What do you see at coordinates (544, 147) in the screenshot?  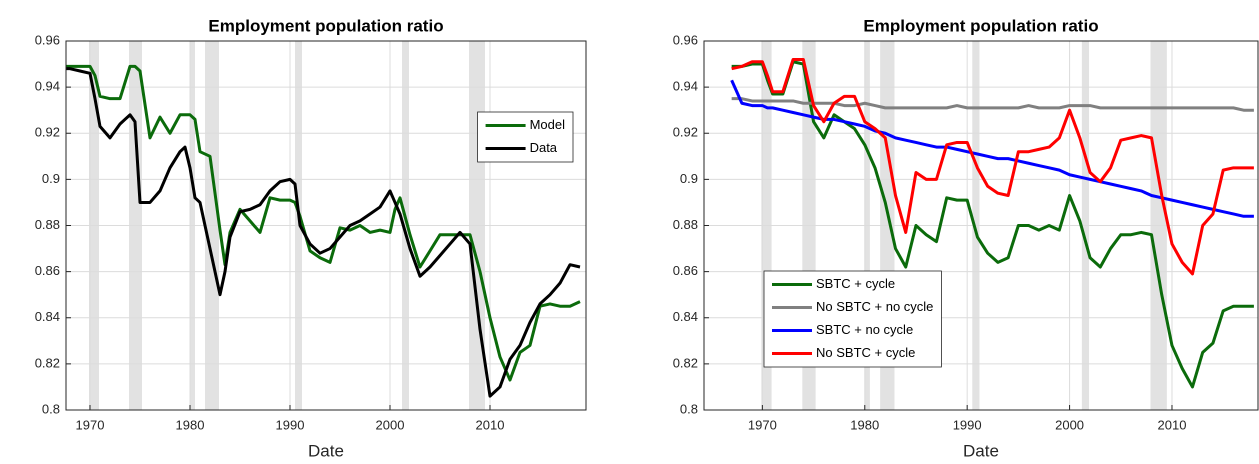 I see `legend-label: Data` at bounding box center [544, 147].